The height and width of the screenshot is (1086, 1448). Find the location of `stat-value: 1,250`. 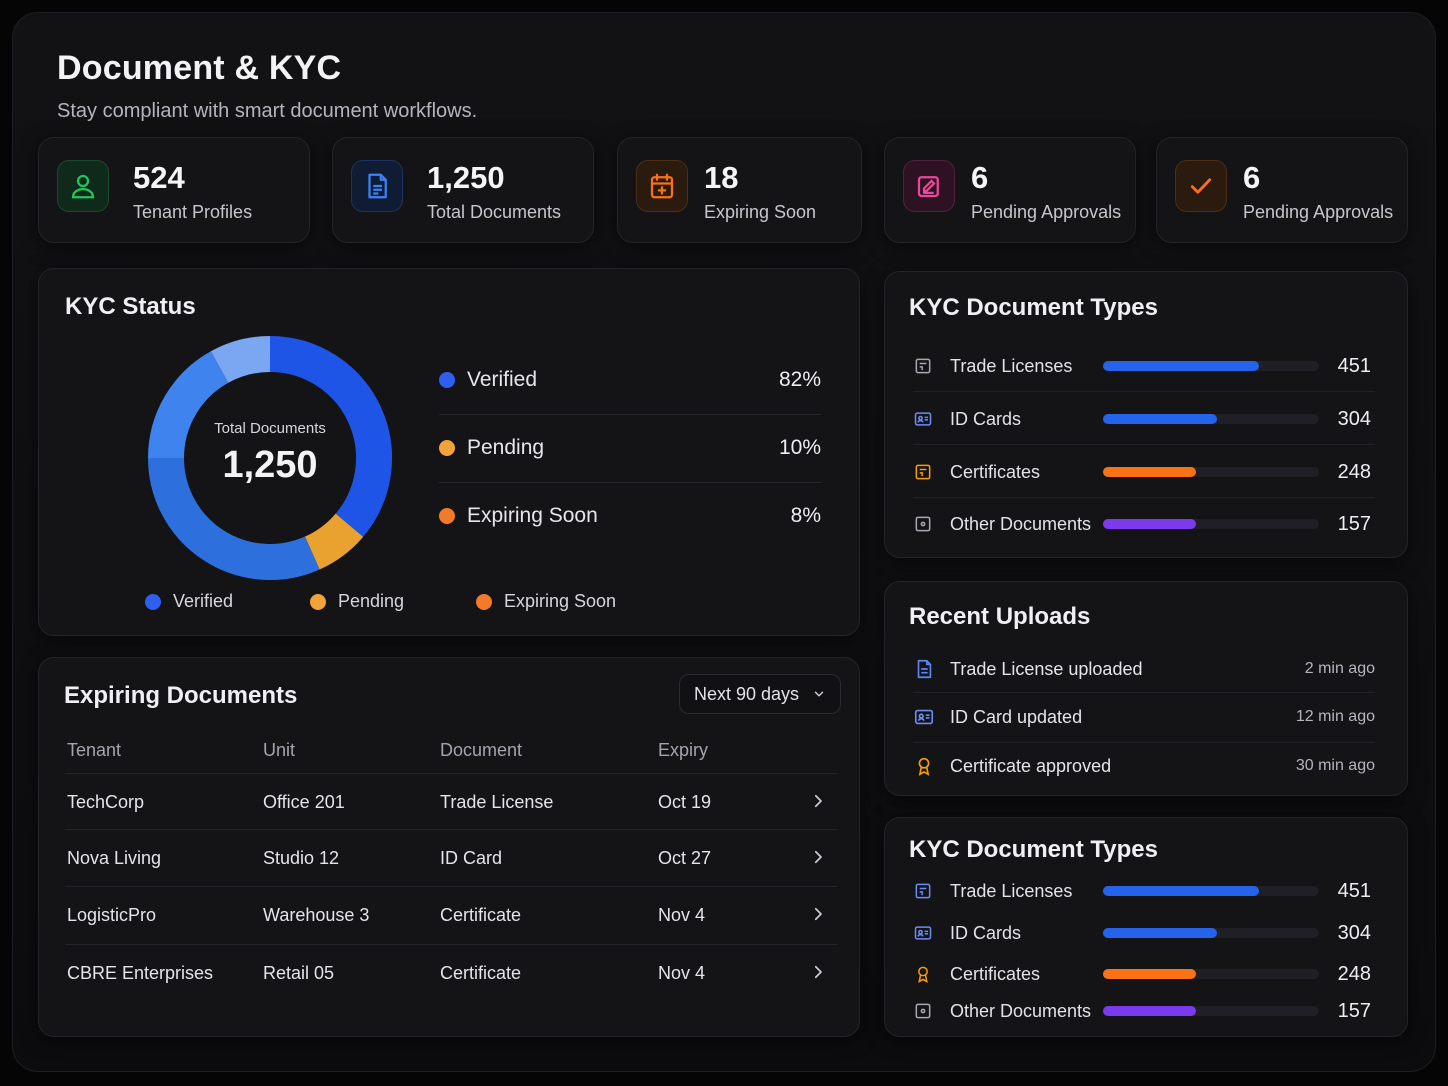

stat-value: 1,250 is located at coordinates (466, 177).